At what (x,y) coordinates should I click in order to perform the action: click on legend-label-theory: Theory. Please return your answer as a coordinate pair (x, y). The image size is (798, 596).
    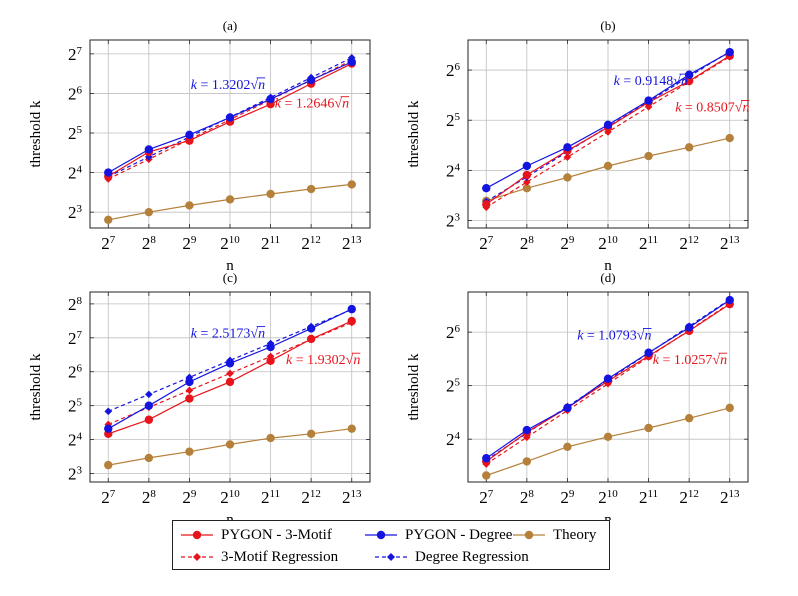
    Looking at the image, I should click on (575, 534).